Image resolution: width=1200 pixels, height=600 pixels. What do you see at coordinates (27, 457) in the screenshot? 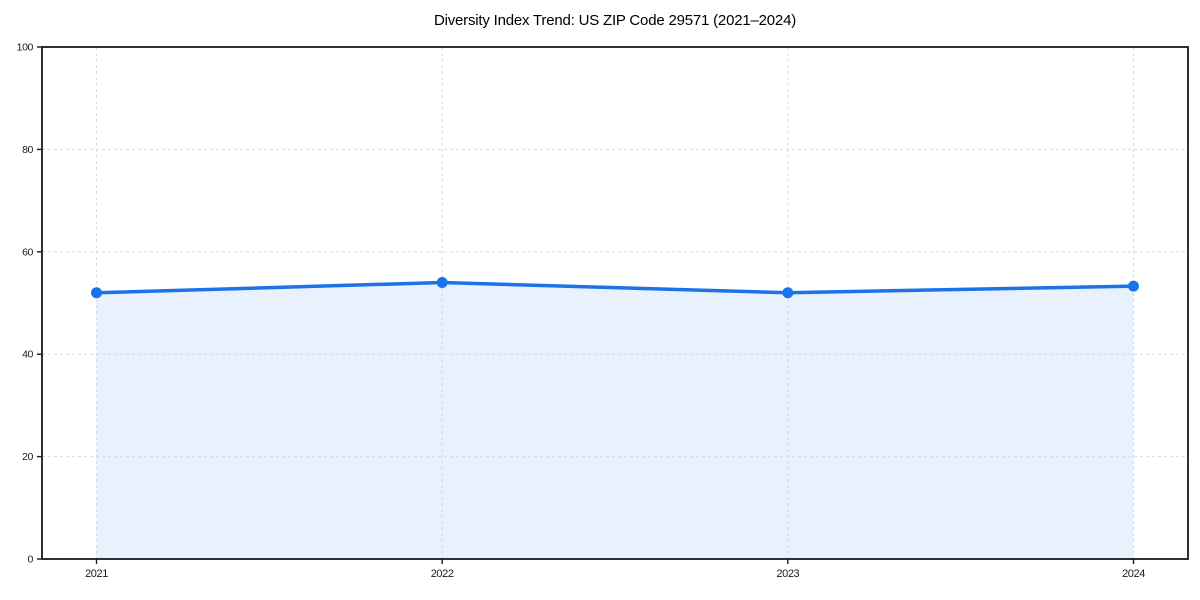
I see `y-tick-label: 20` at bounding box center [27, 457].